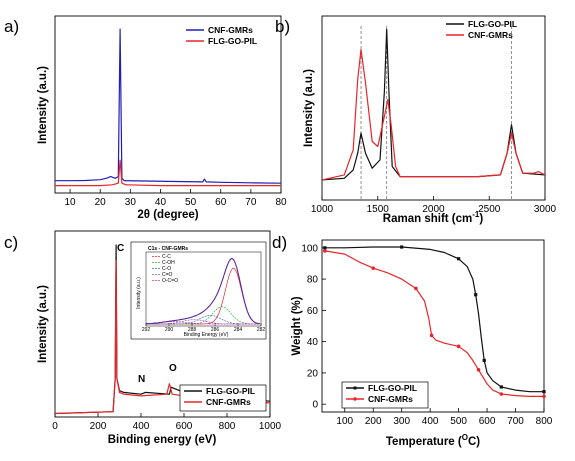  Describe the element at coordinates (161, 202) in the screenshot. I see `panel-a-xtick-label-3: 40` at that location.